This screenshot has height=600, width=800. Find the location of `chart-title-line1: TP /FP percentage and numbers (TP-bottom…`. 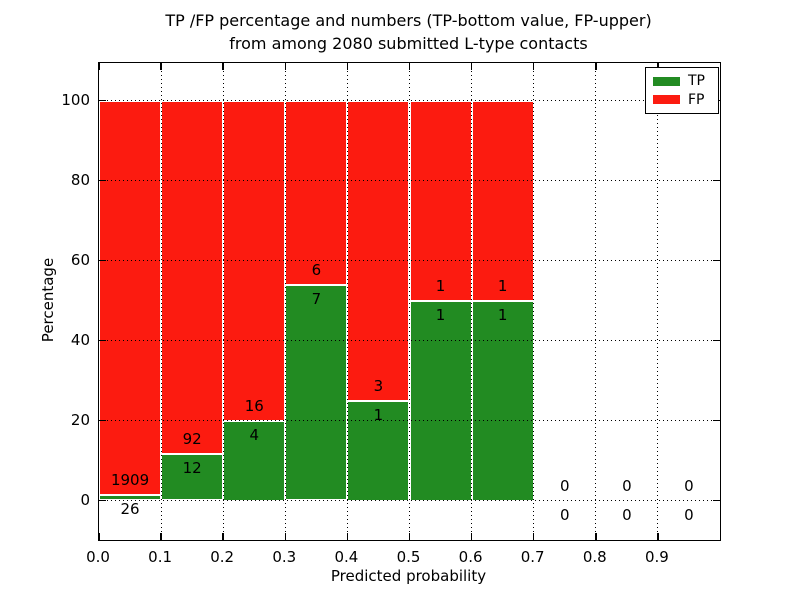

chart-title-line1: TP /FP percentage and numbers (TP-bottom… is located at coordinates (408, 20).